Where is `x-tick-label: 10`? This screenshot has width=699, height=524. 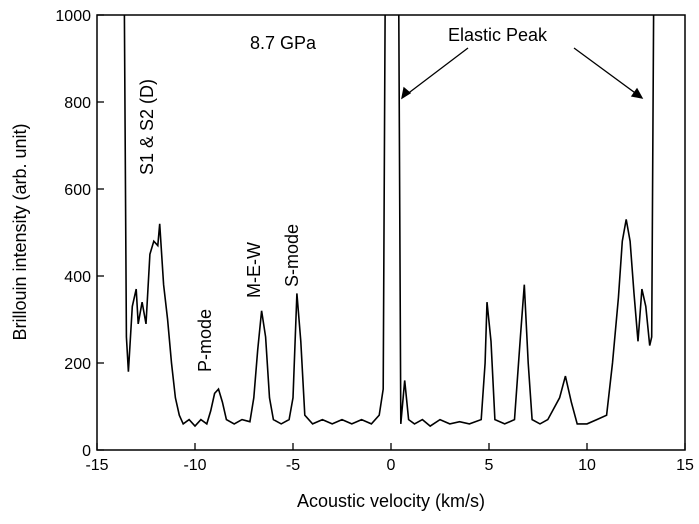
x-tick-label: 10 is located at coordinates (587, 465).